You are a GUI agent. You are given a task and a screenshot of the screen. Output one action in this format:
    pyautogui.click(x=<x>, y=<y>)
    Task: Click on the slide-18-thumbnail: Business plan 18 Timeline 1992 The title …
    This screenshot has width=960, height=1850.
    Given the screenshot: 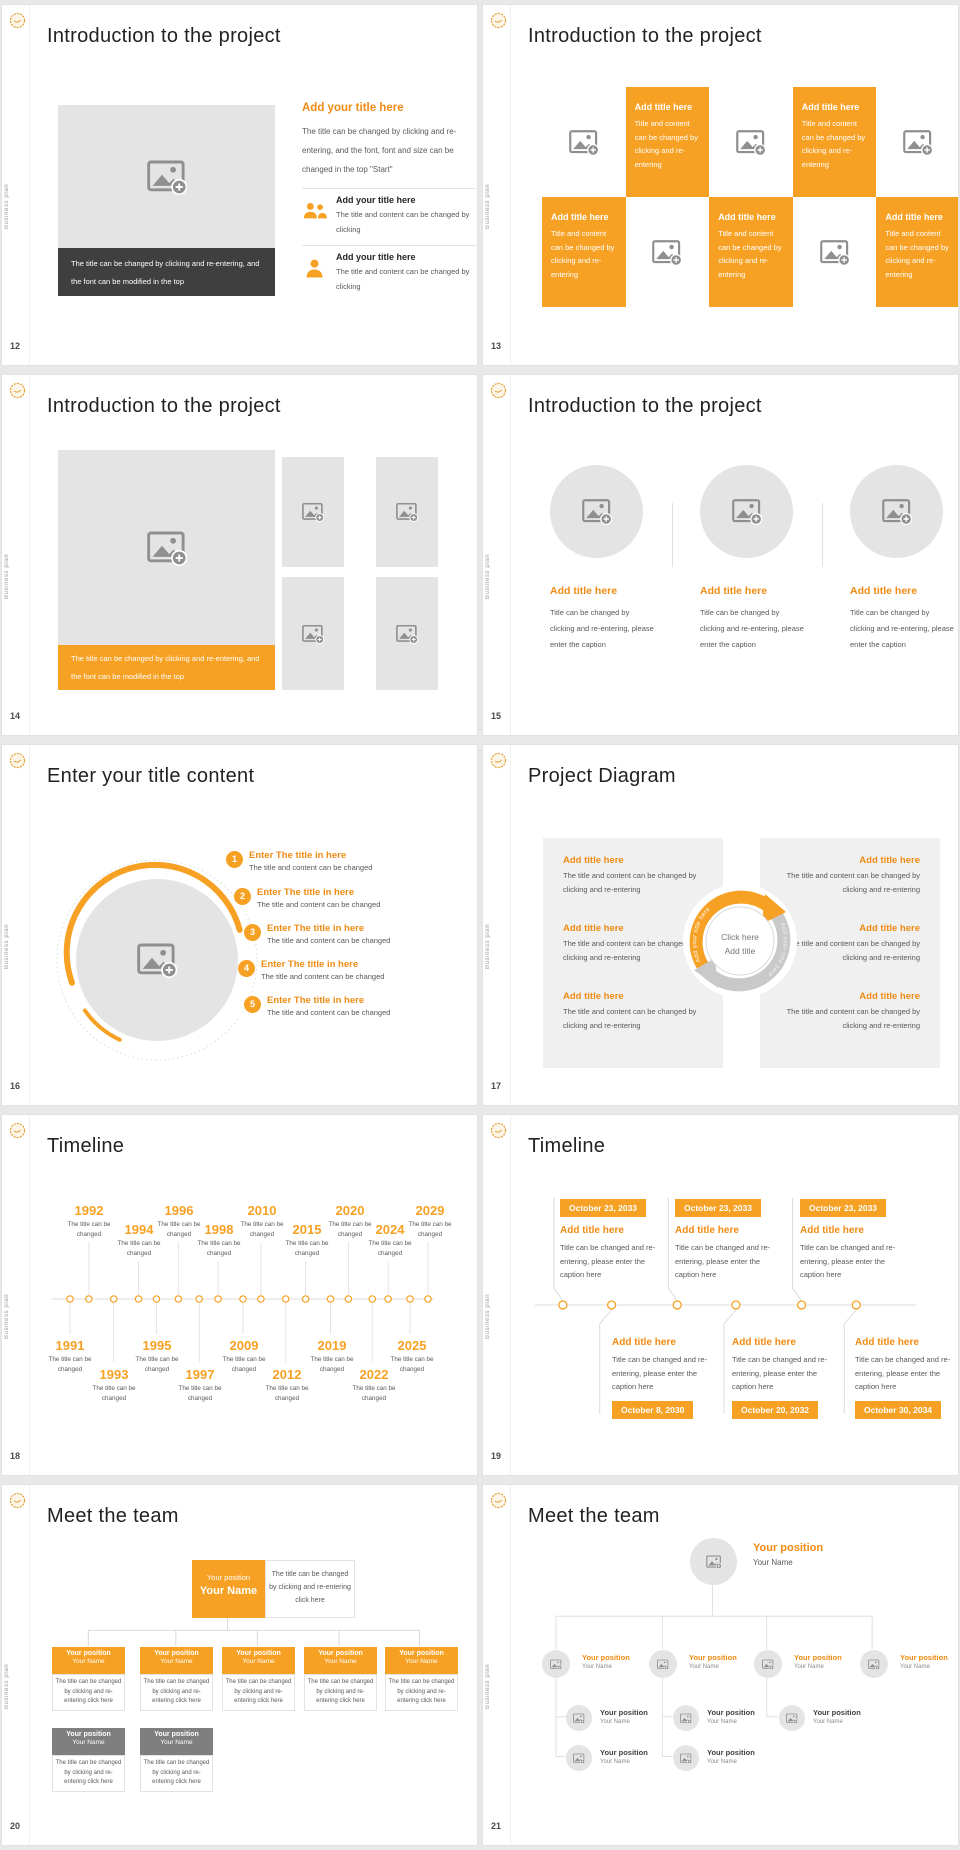 What is the action you would take?
    pyautogui.click(x=239, y=1295)
    